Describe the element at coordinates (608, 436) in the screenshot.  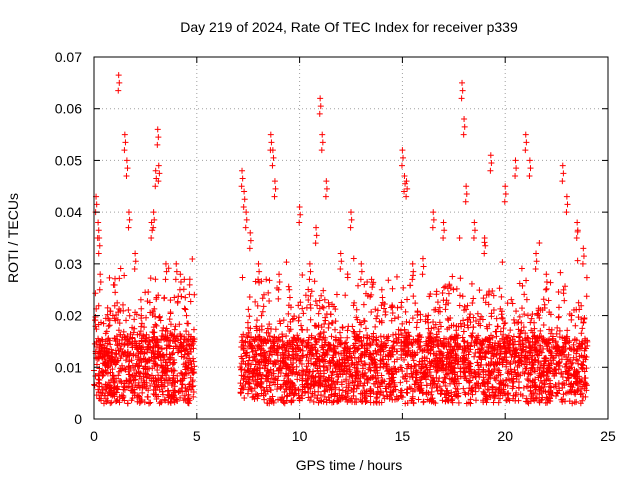
I see `x-tick-label: 25` at that location.